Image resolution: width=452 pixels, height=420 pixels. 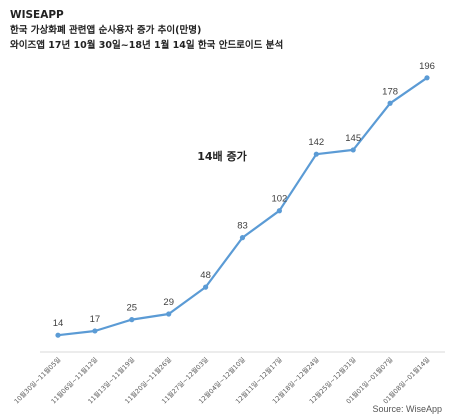 I want to click on growth-annotation: 14배 증가, so click(x=222, y=156).